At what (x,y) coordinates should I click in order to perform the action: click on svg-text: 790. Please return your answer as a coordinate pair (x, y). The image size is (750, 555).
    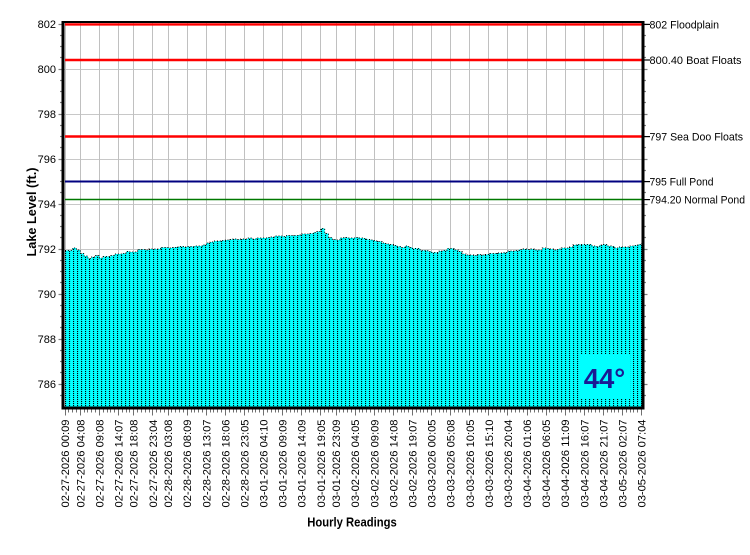
    Looking at the image, I should click on (47, 295).